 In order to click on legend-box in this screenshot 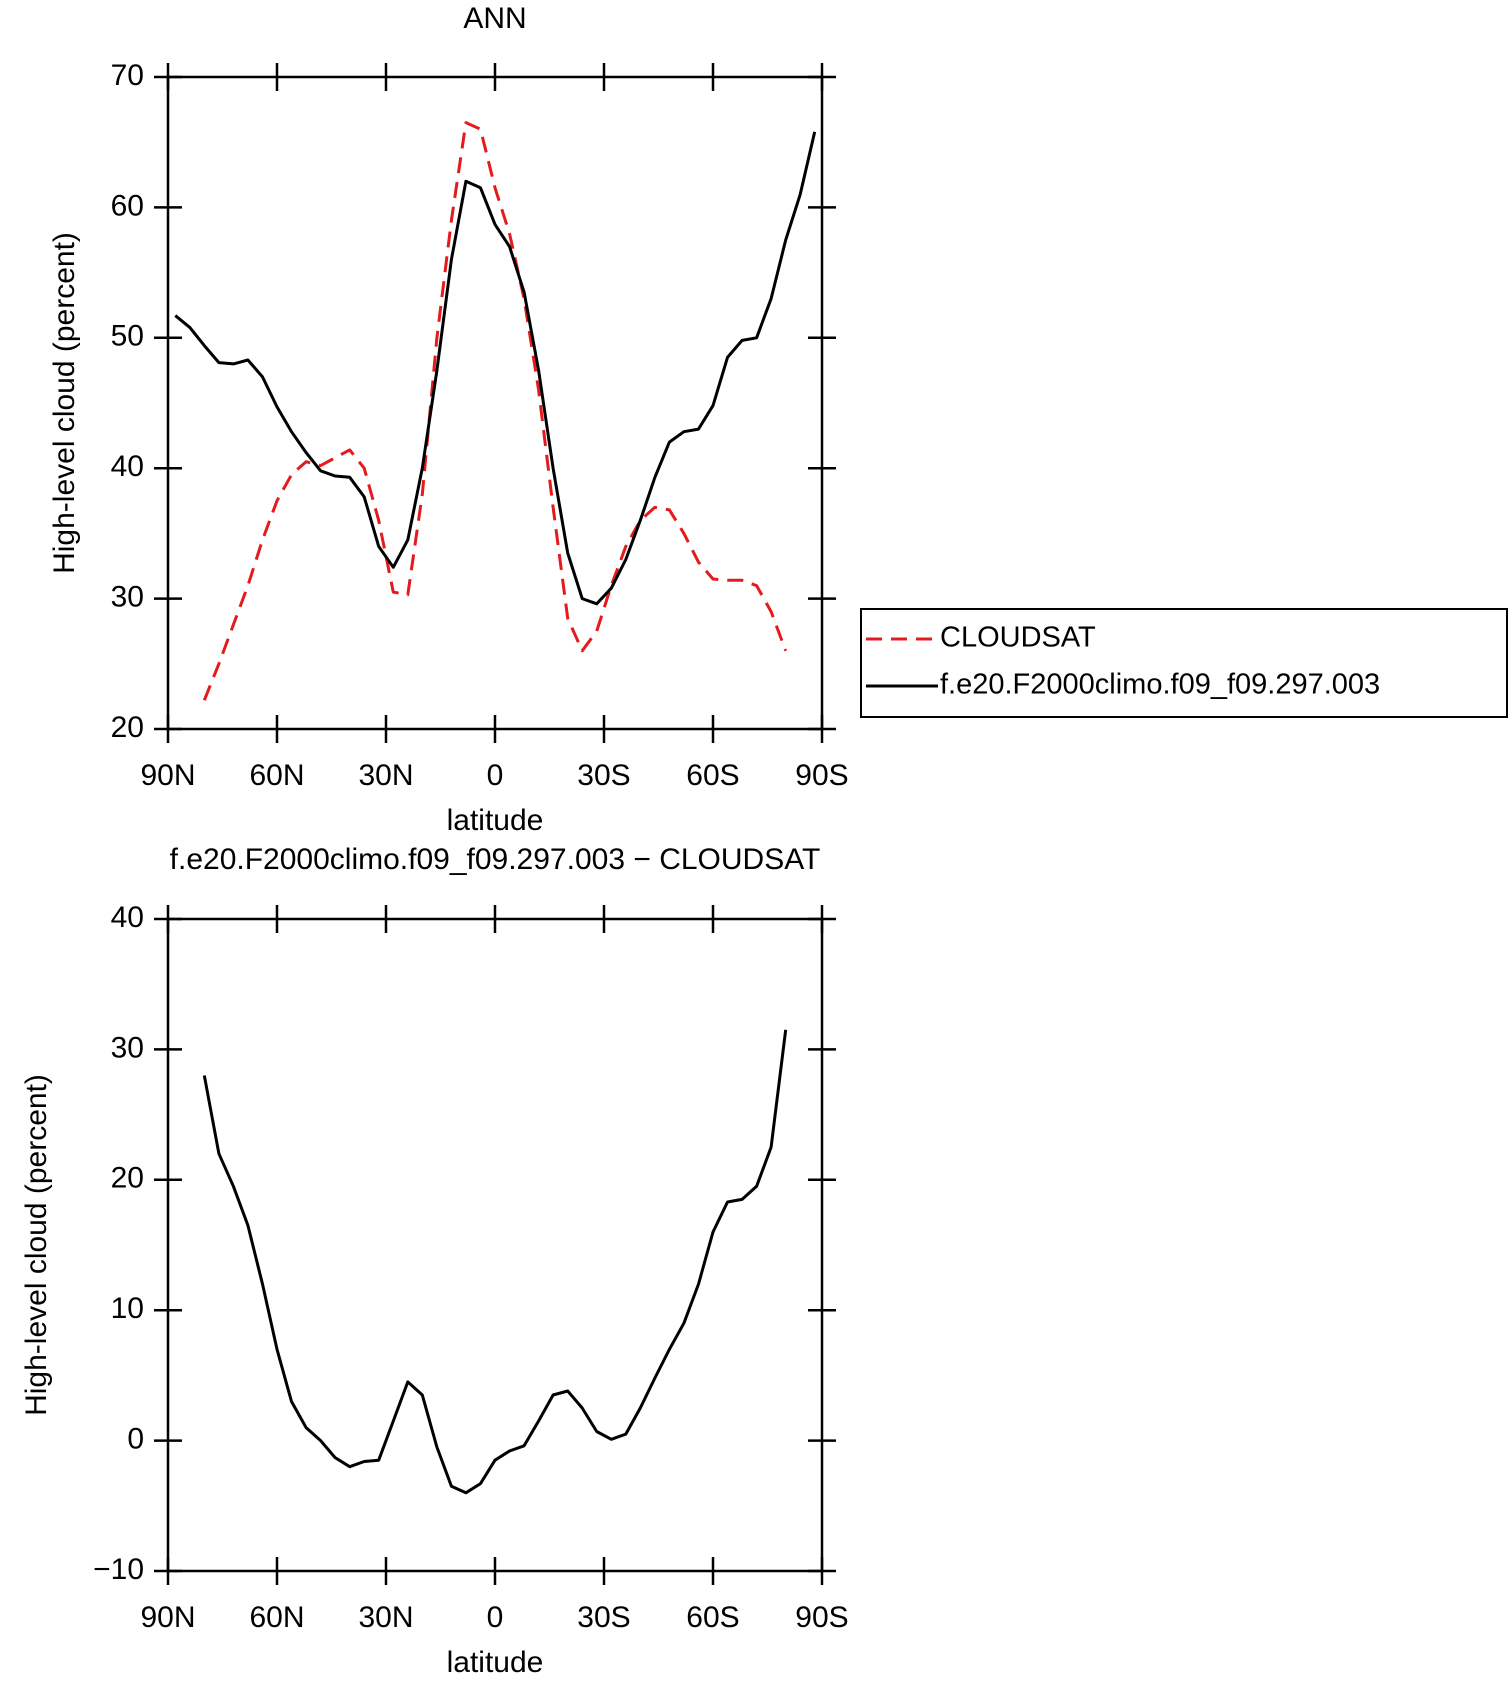, I will do `click(1184, 663)`.